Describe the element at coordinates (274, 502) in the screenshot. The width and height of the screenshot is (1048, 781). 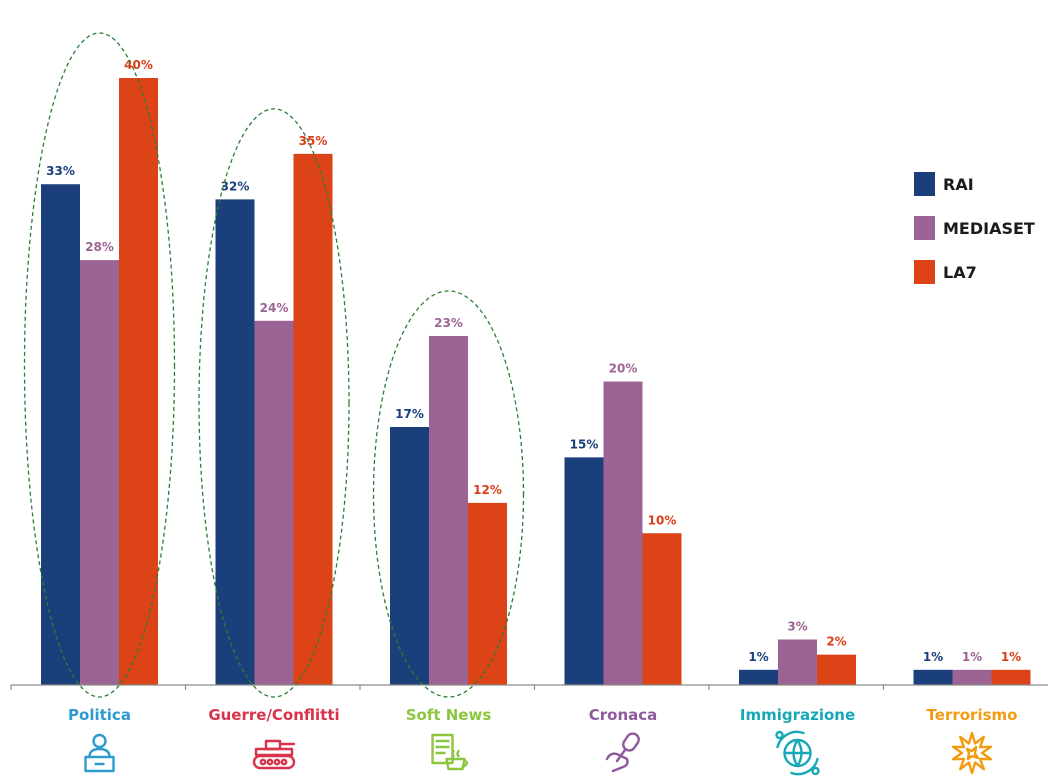
I see `bar-mediaset-guerre-conflitti` at that location.